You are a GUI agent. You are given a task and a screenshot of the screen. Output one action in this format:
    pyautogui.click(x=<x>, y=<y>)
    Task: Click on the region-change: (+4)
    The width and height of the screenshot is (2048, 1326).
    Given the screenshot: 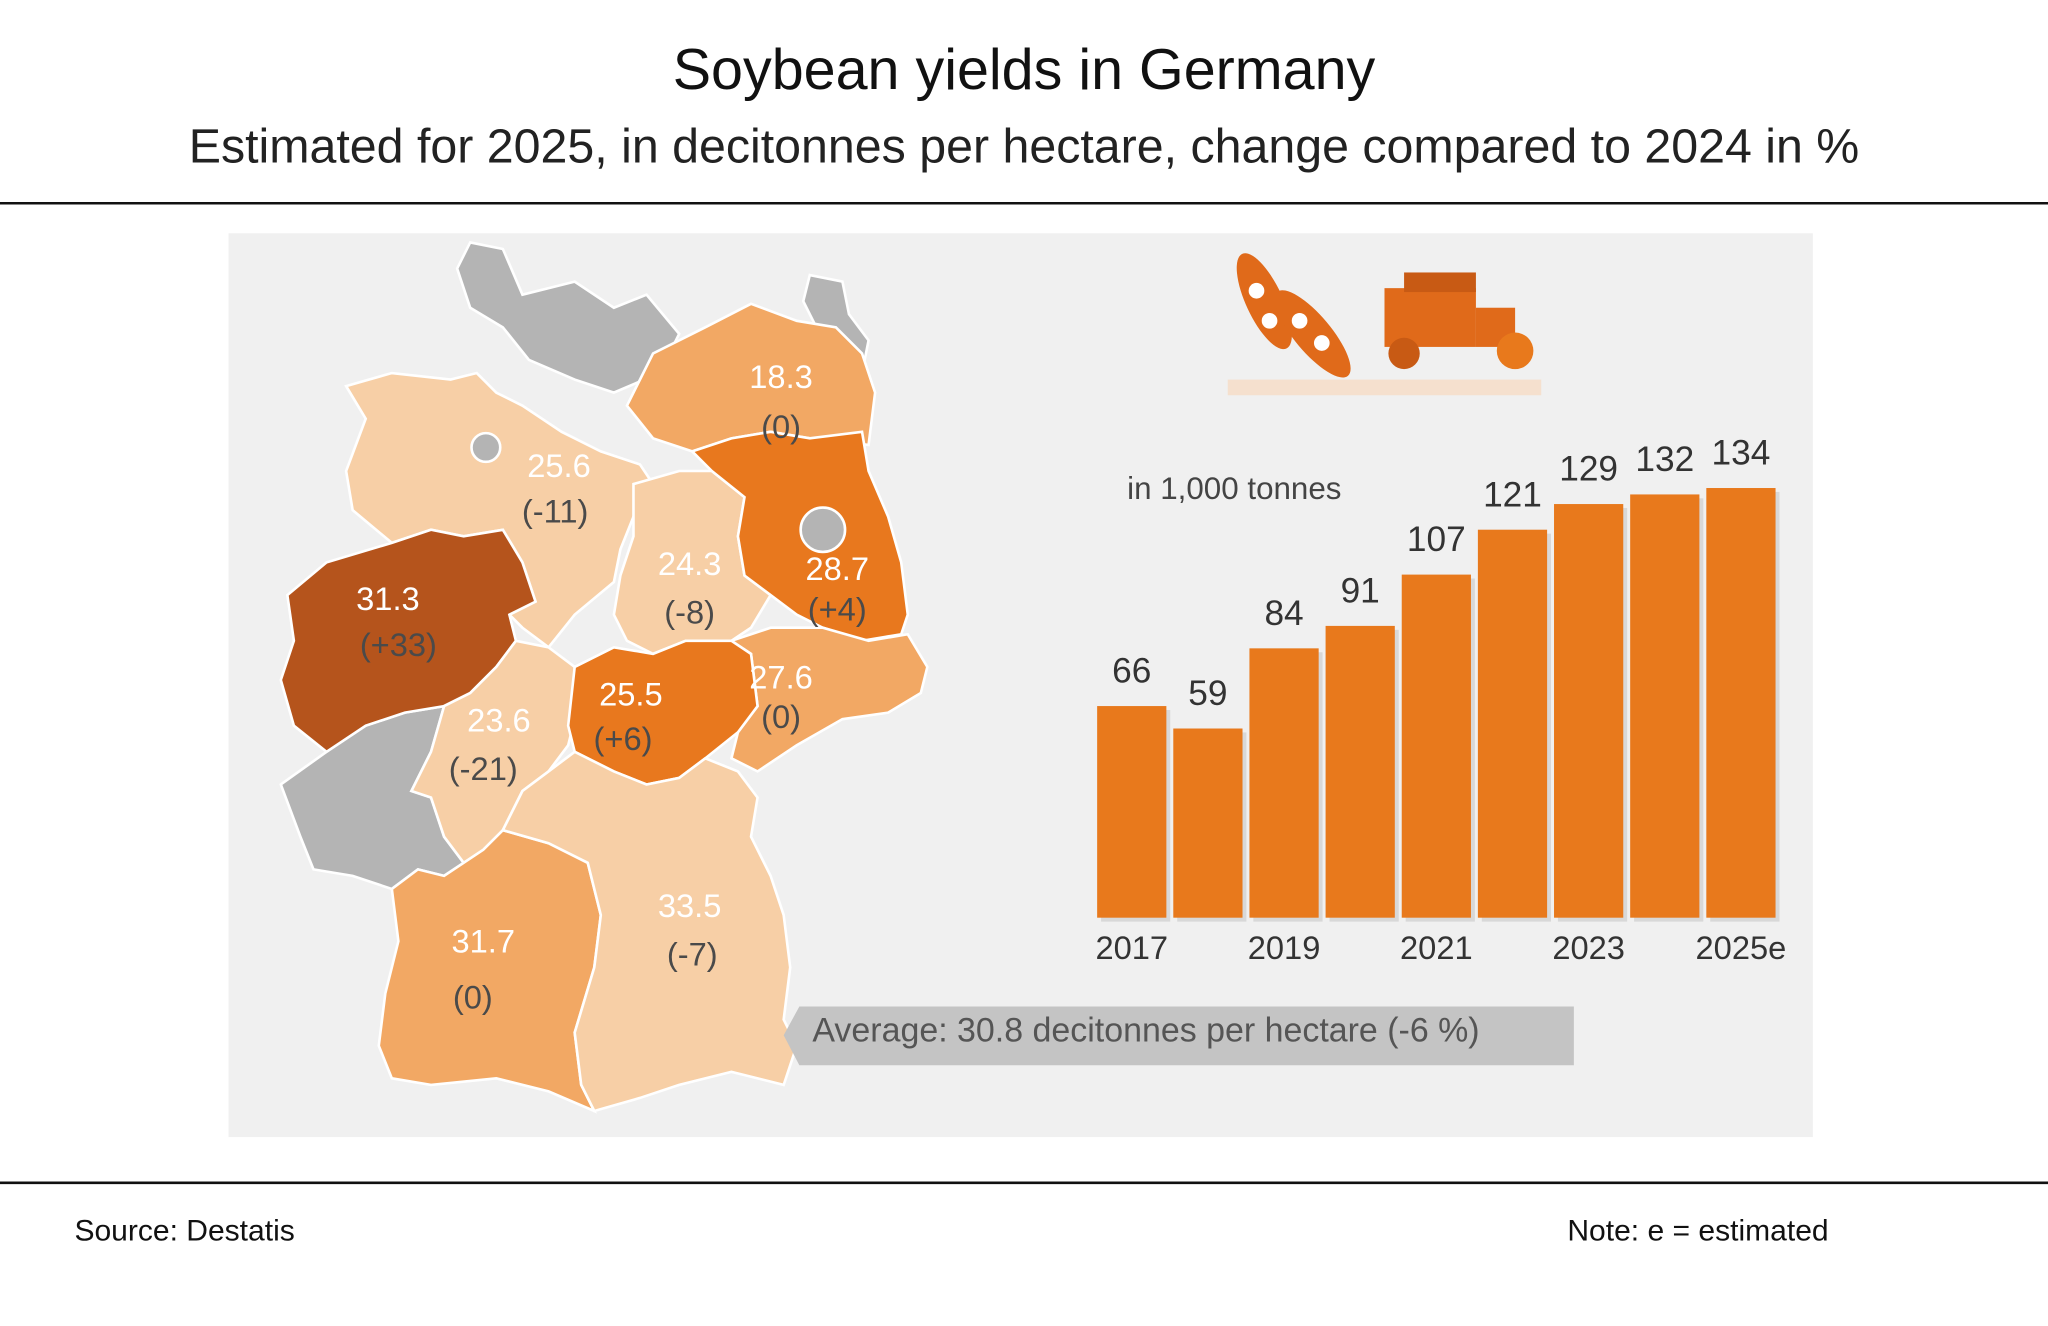 What is the action you would take?
    pyautogui.click(x=837, y=609)
    